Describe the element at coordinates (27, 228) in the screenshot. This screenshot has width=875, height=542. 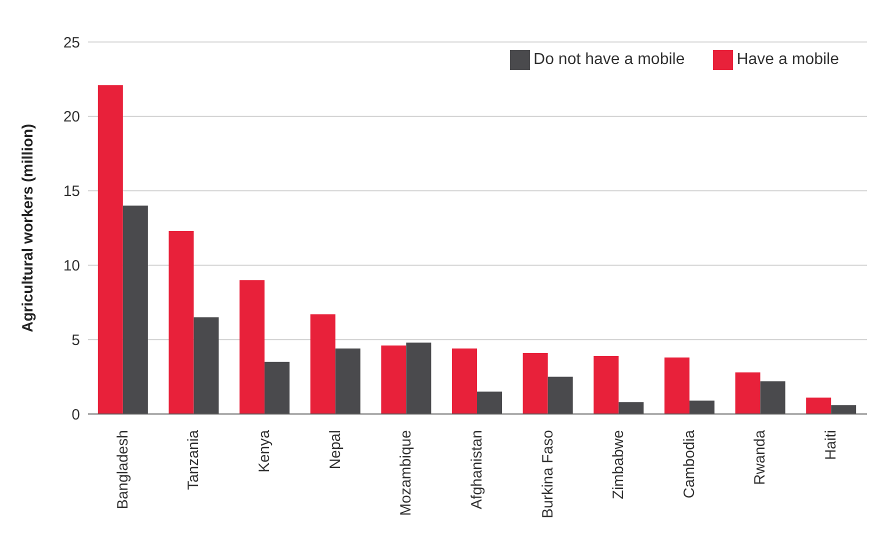
I see `y-axis-title: Agricultural workers (million)` at that location.